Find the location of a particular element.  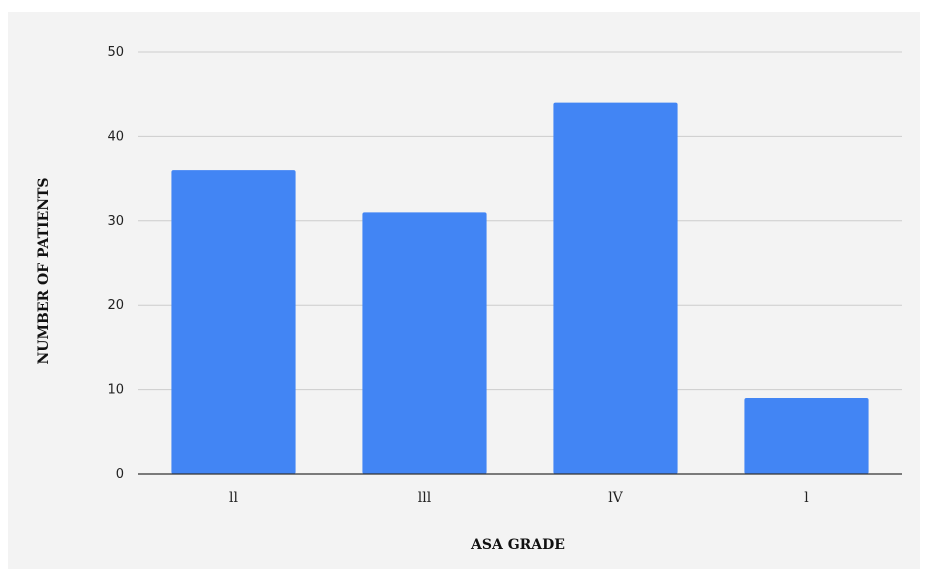

x-tick-label: lV is located at coordinates (615, 498).